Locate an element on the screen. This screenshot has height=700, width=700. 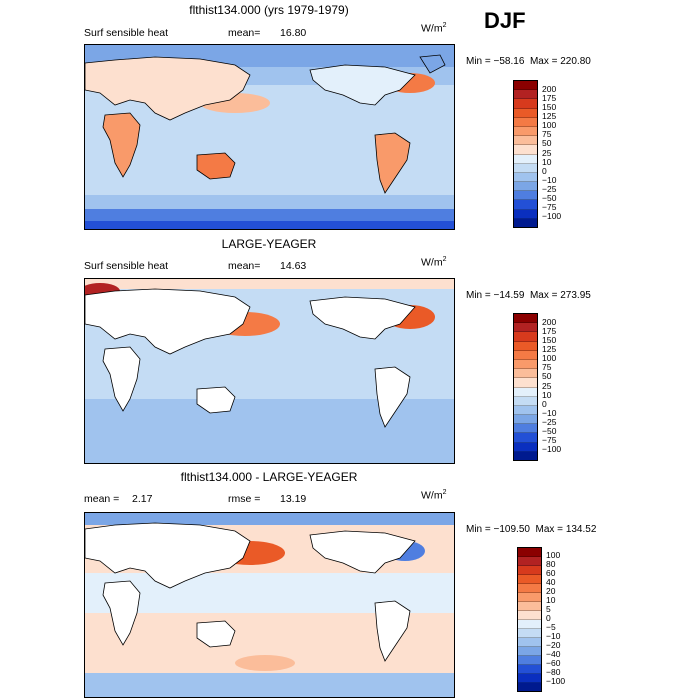
panel-3-title: flthist134.000 - LARGE-YEAGER is located at coordinates (269, 477).